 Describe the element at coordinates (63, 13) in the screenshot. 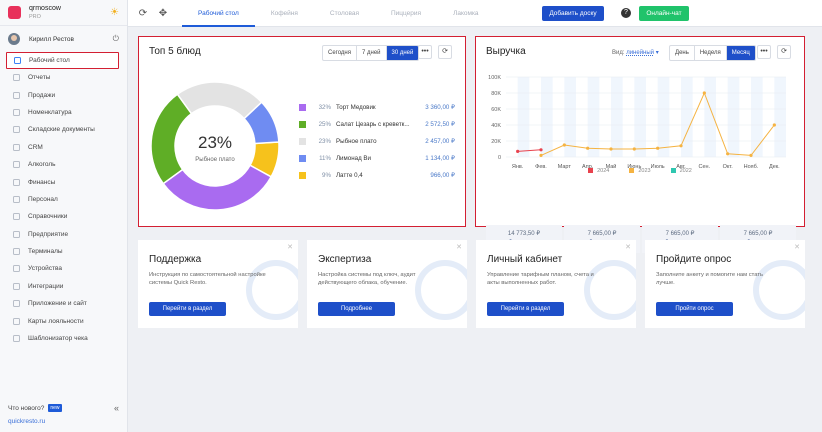

I see `brand-header: qrmoscow PRO ☀` at that location.